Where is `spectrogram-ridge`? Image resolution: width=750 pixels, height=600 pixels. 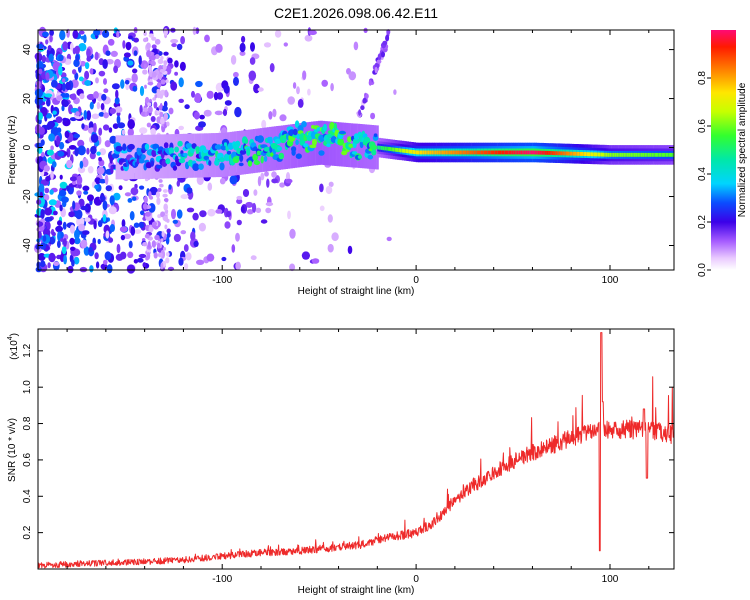 spectrogram-ridge is located at coordinates (393, 150).